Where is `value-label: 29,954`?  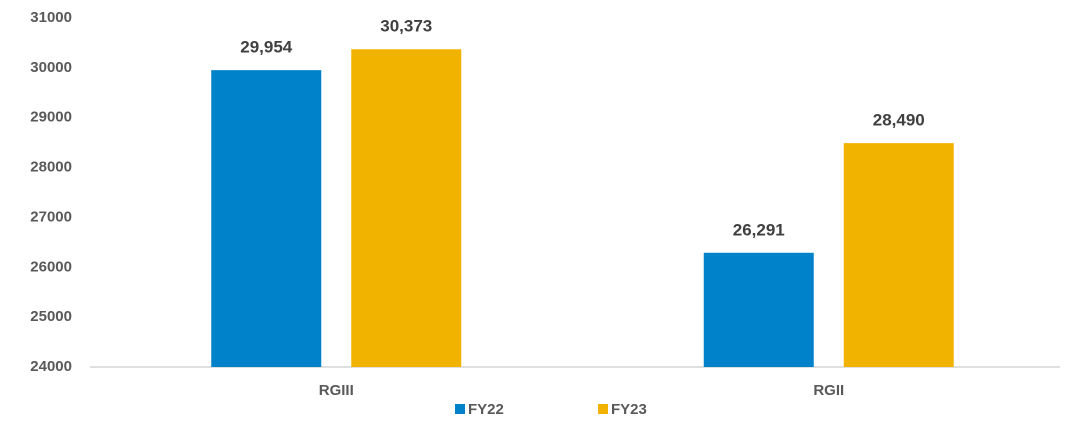
value-label: 29,954 is located at coordinates (266, 47).